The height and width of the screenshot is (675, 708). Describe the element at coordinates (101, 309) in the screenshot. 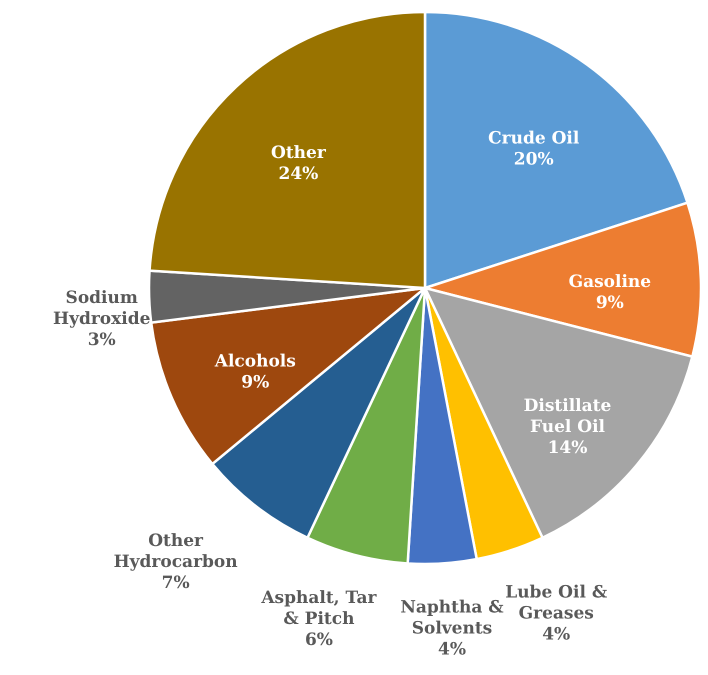

I see `slice-label: Sodium Hydroxide` at that location.